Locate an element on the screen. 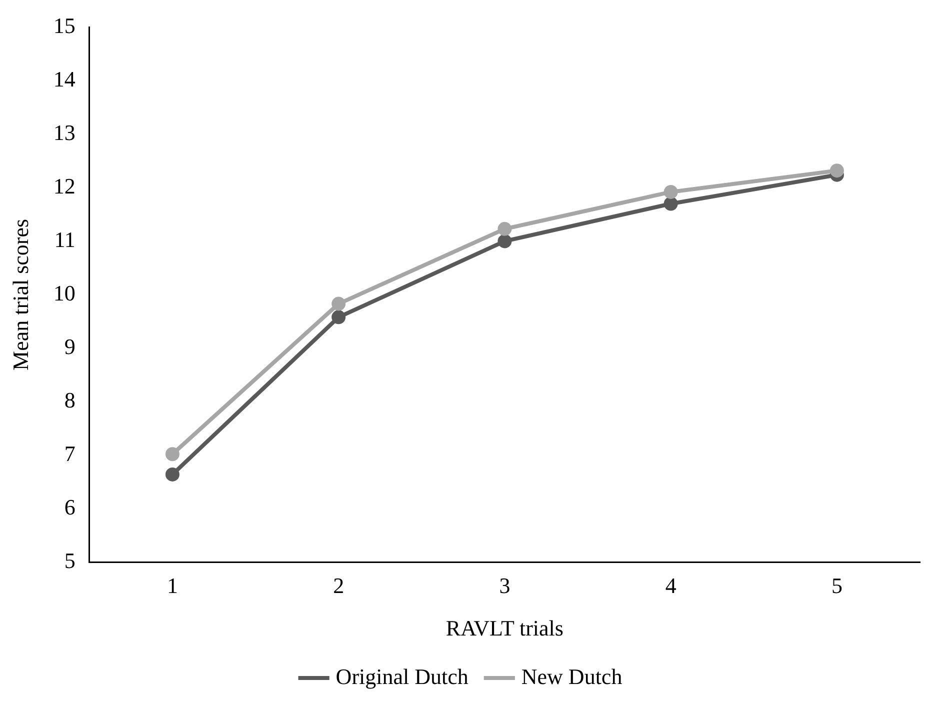 The height and width of the screenshot is (724, 935). y-axis-title: Mean trial scores is located at coordinates (20, 294).